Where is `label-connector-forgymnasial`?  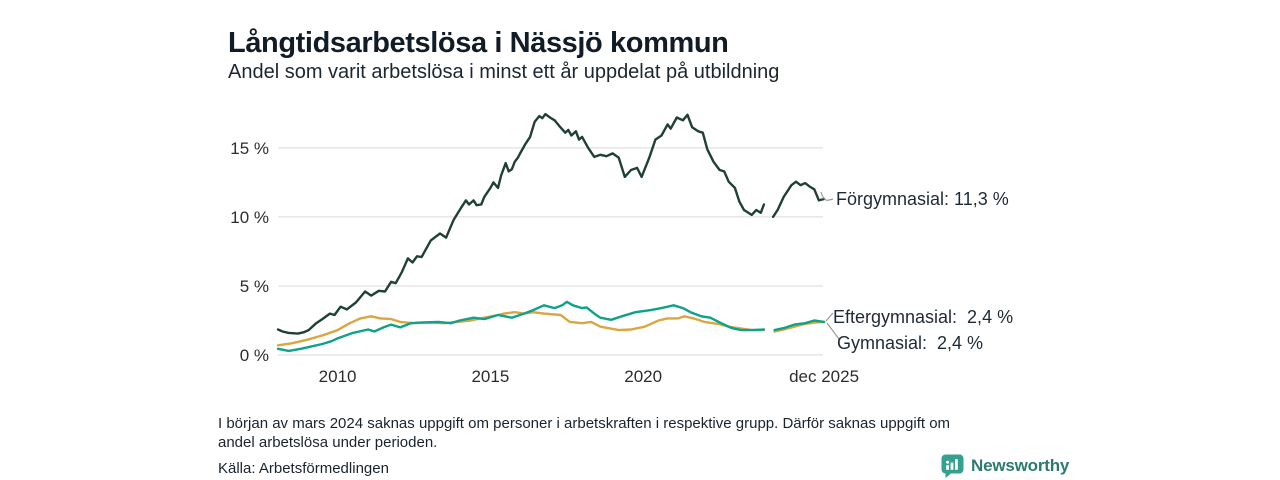 label-connector-forgymnasial is located at coordinates (827, 196).